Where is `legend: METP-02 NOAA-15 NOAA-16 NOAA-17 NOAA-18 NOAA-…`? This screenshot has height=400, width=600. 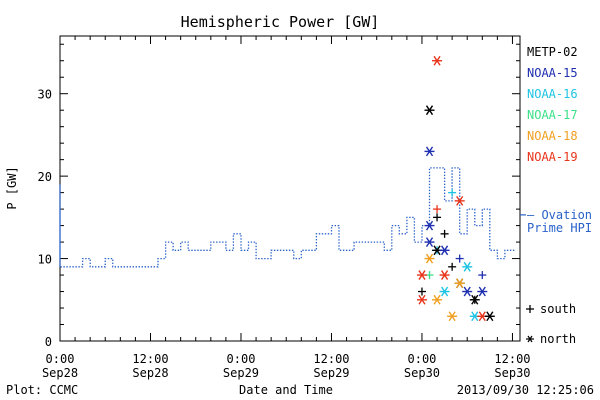 legend: METP-02 NOAA-15 NOAA-16 NOAA-17 NOAA-18 NOAA-… is located at coordinates (552, 104).